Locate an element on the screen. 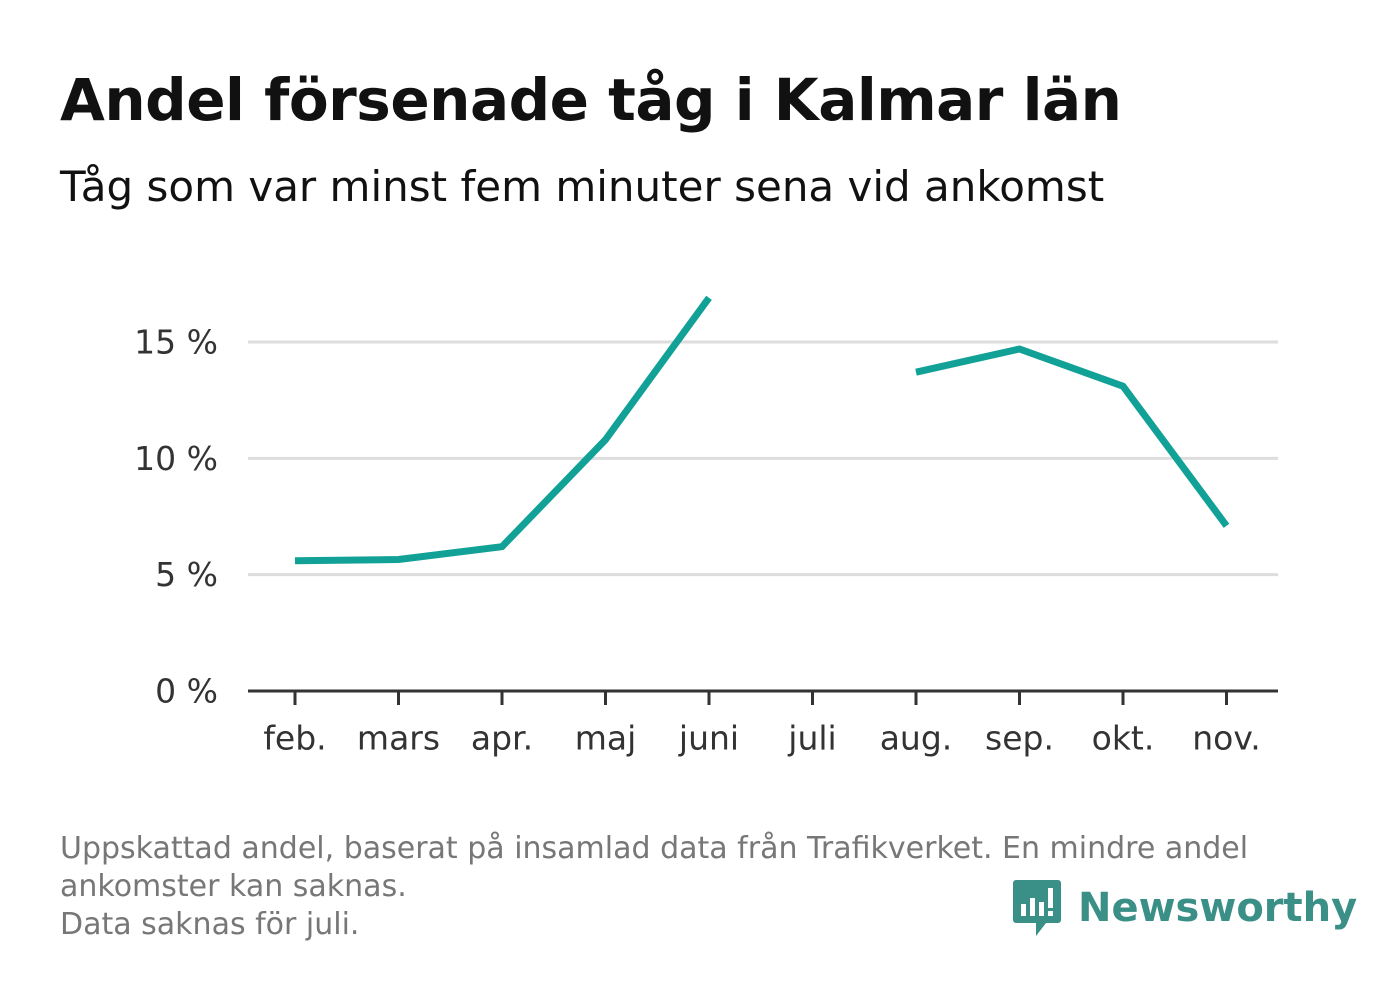  x-tick-label: juli is located at coordinates (811, 738).